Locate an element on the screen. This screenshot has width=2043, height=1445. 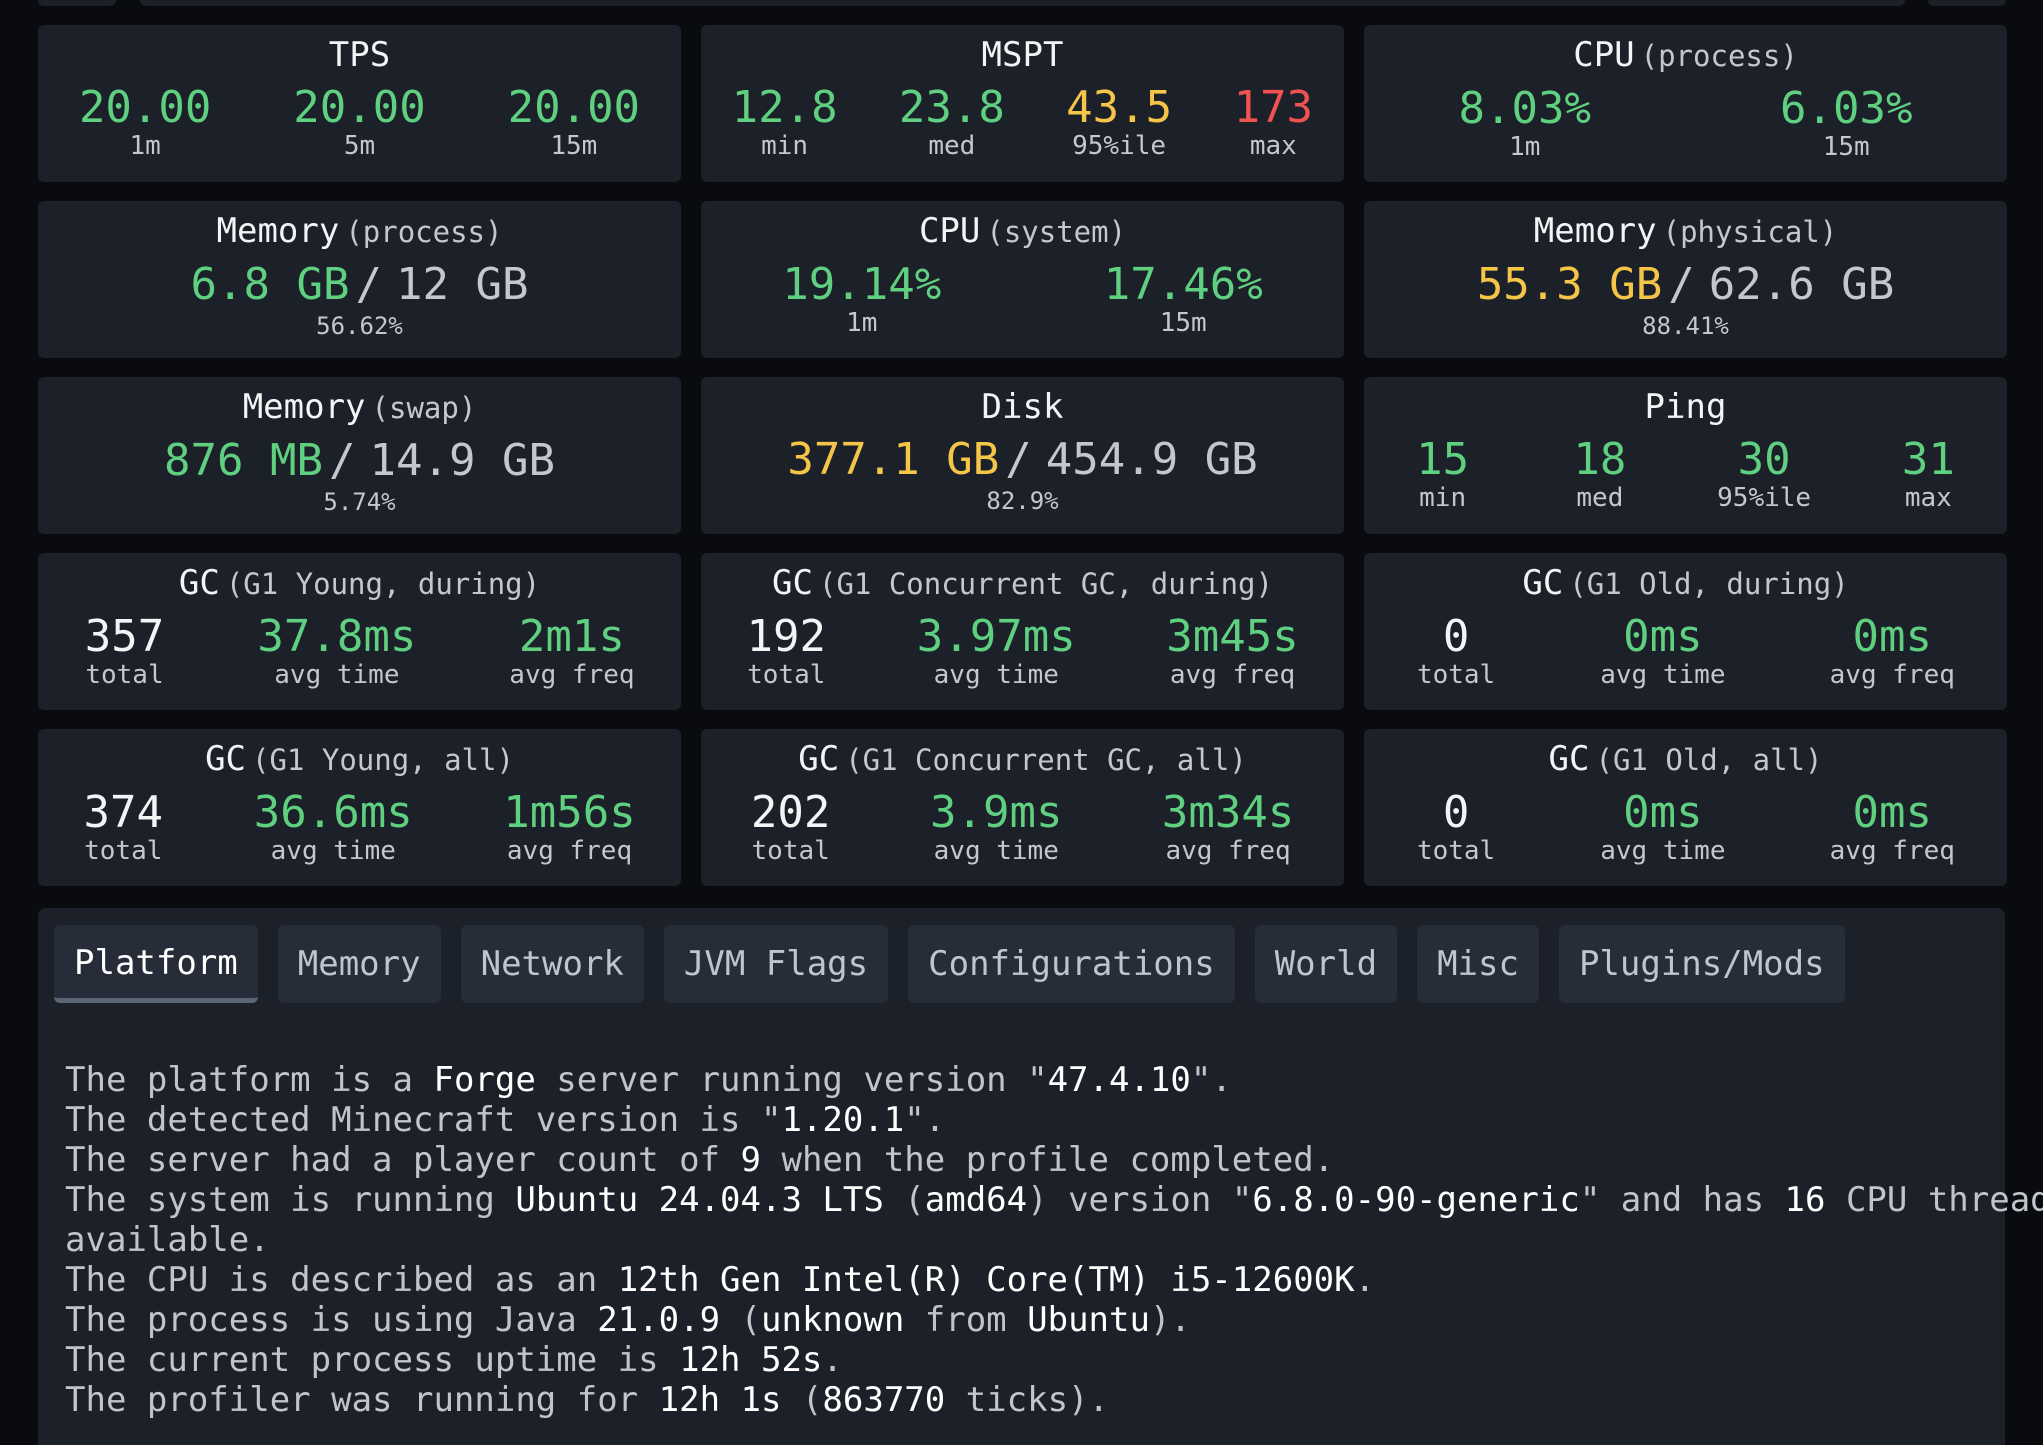
stat-value: 173 is located at coordinates (1273, 107).